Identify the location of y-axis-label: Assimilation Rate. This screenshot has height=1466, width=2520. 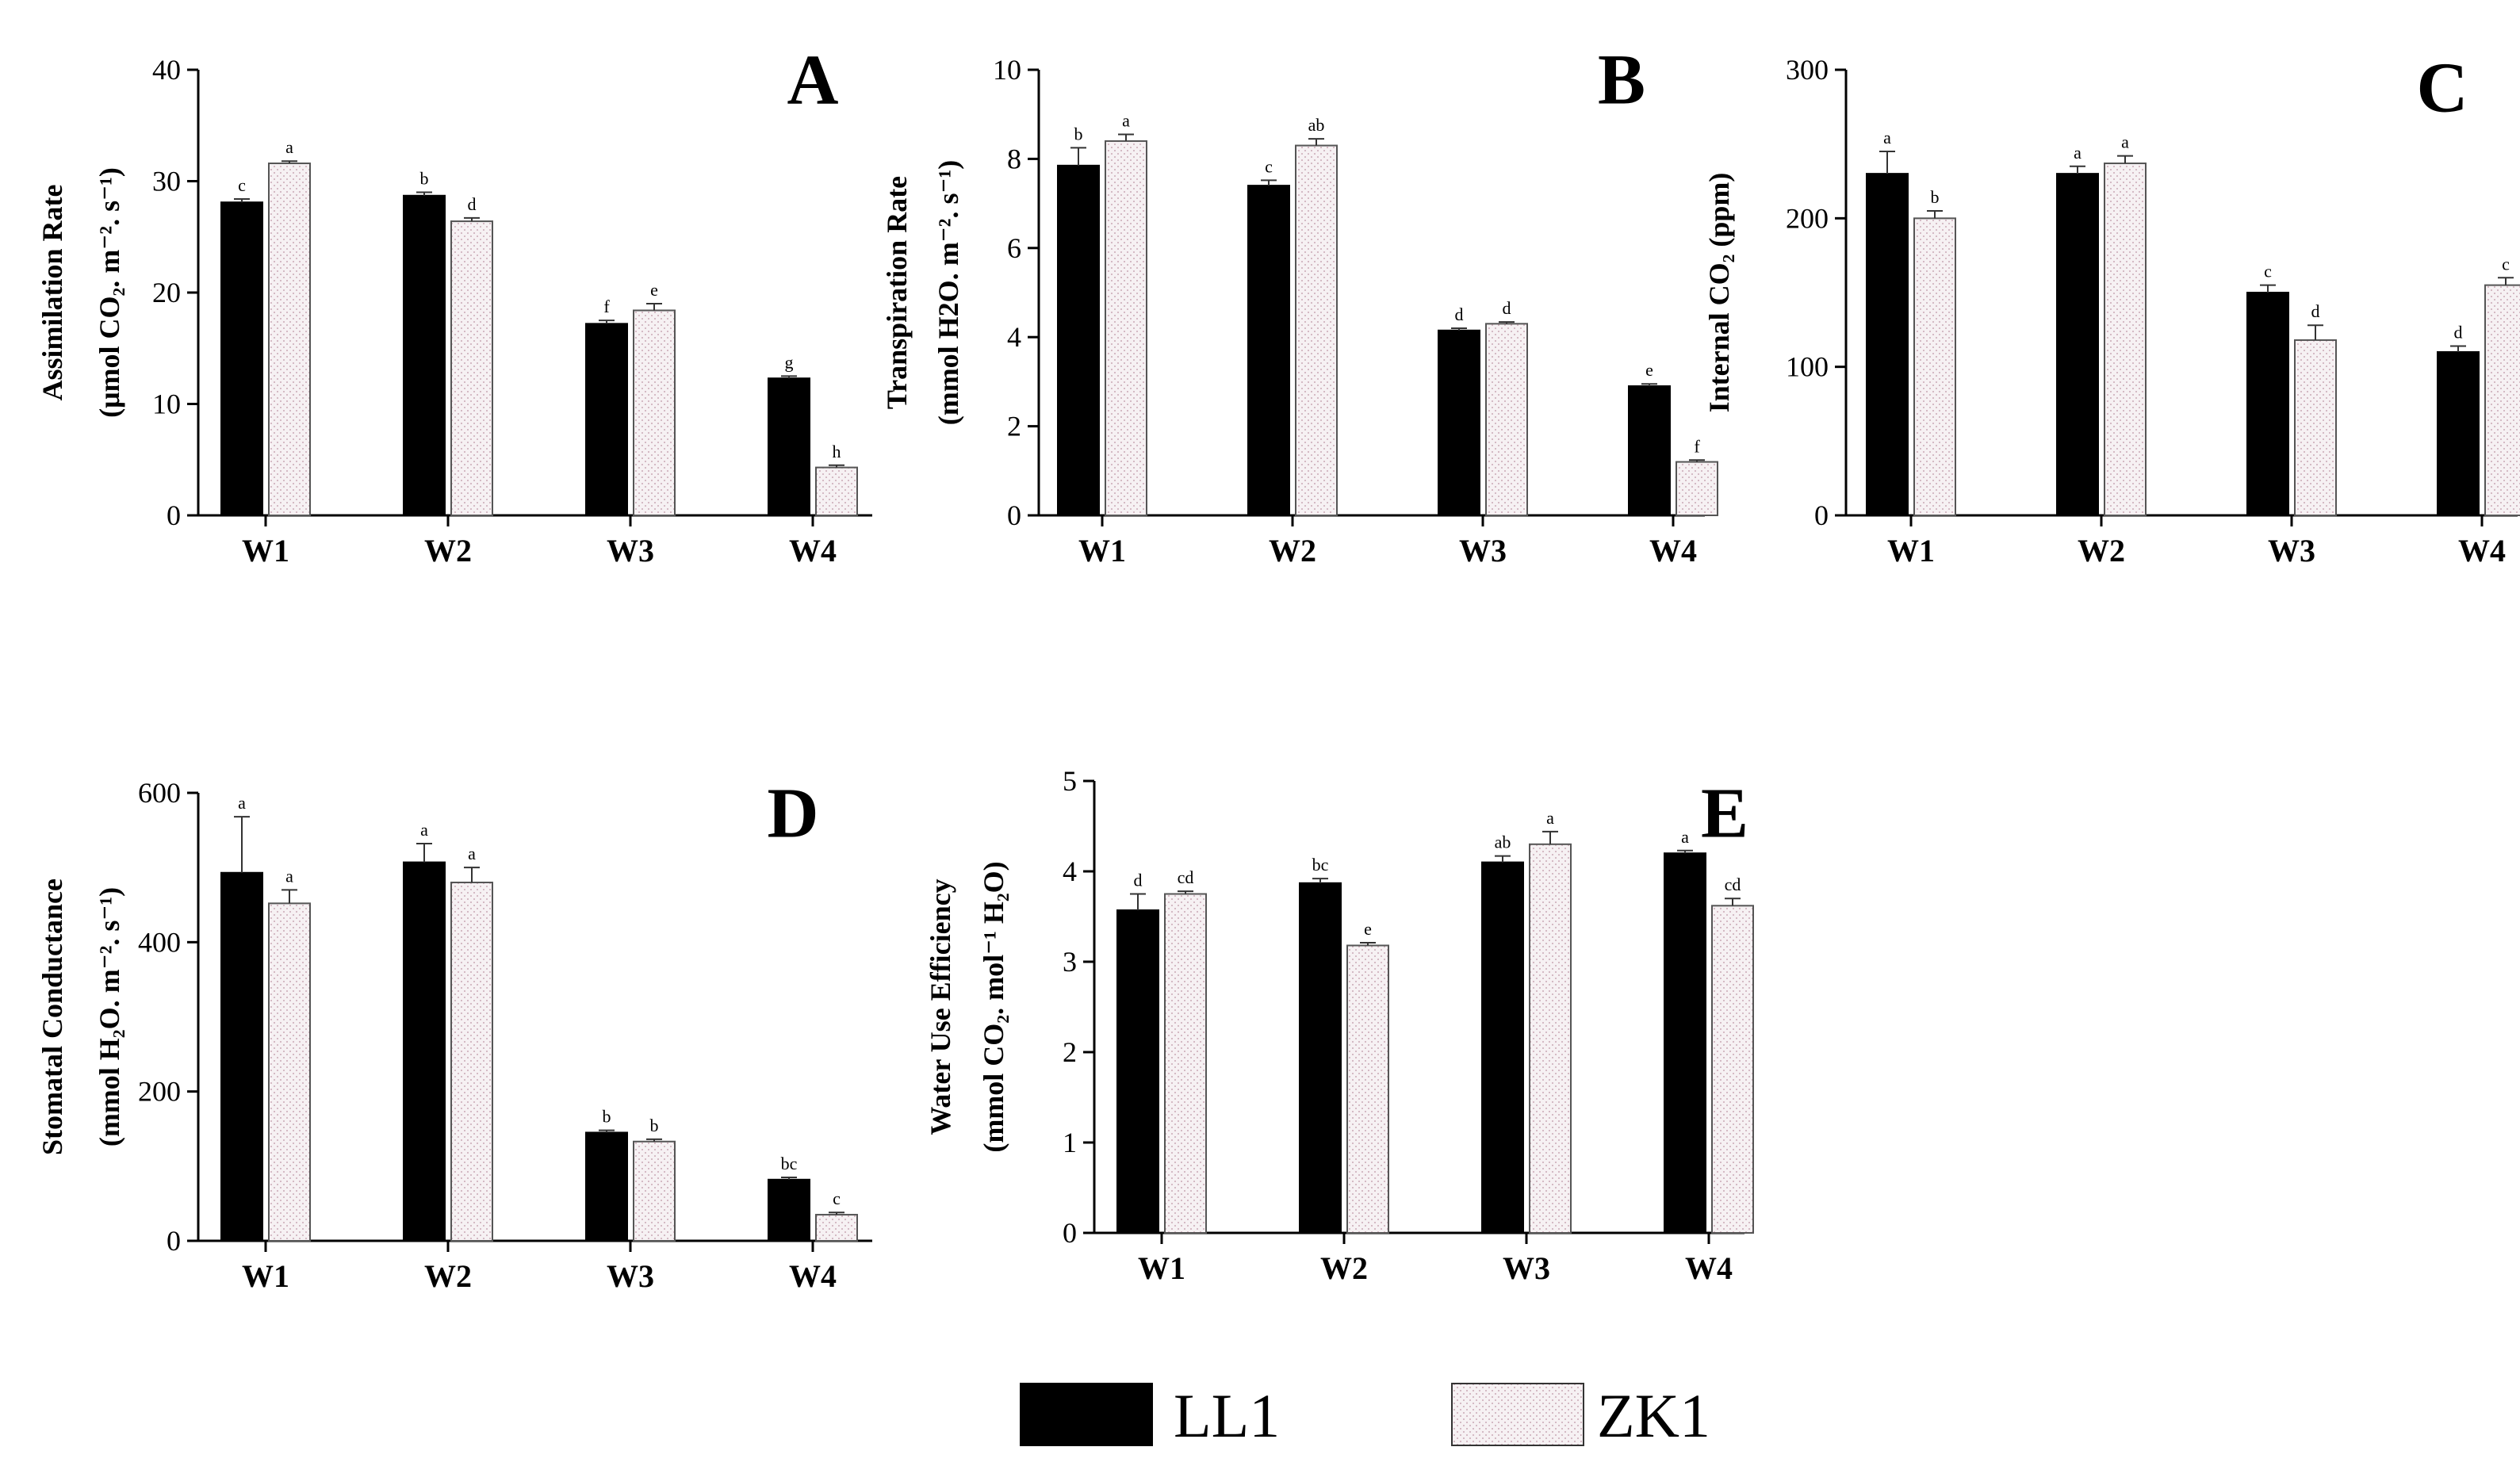
(52, 292).